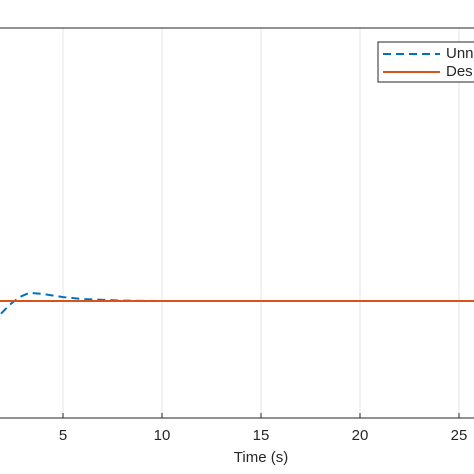  What do you see at coordinates (261, 435) in the screenshot?
I see `x-tick-label: 15` at bounding box center [261, 435].